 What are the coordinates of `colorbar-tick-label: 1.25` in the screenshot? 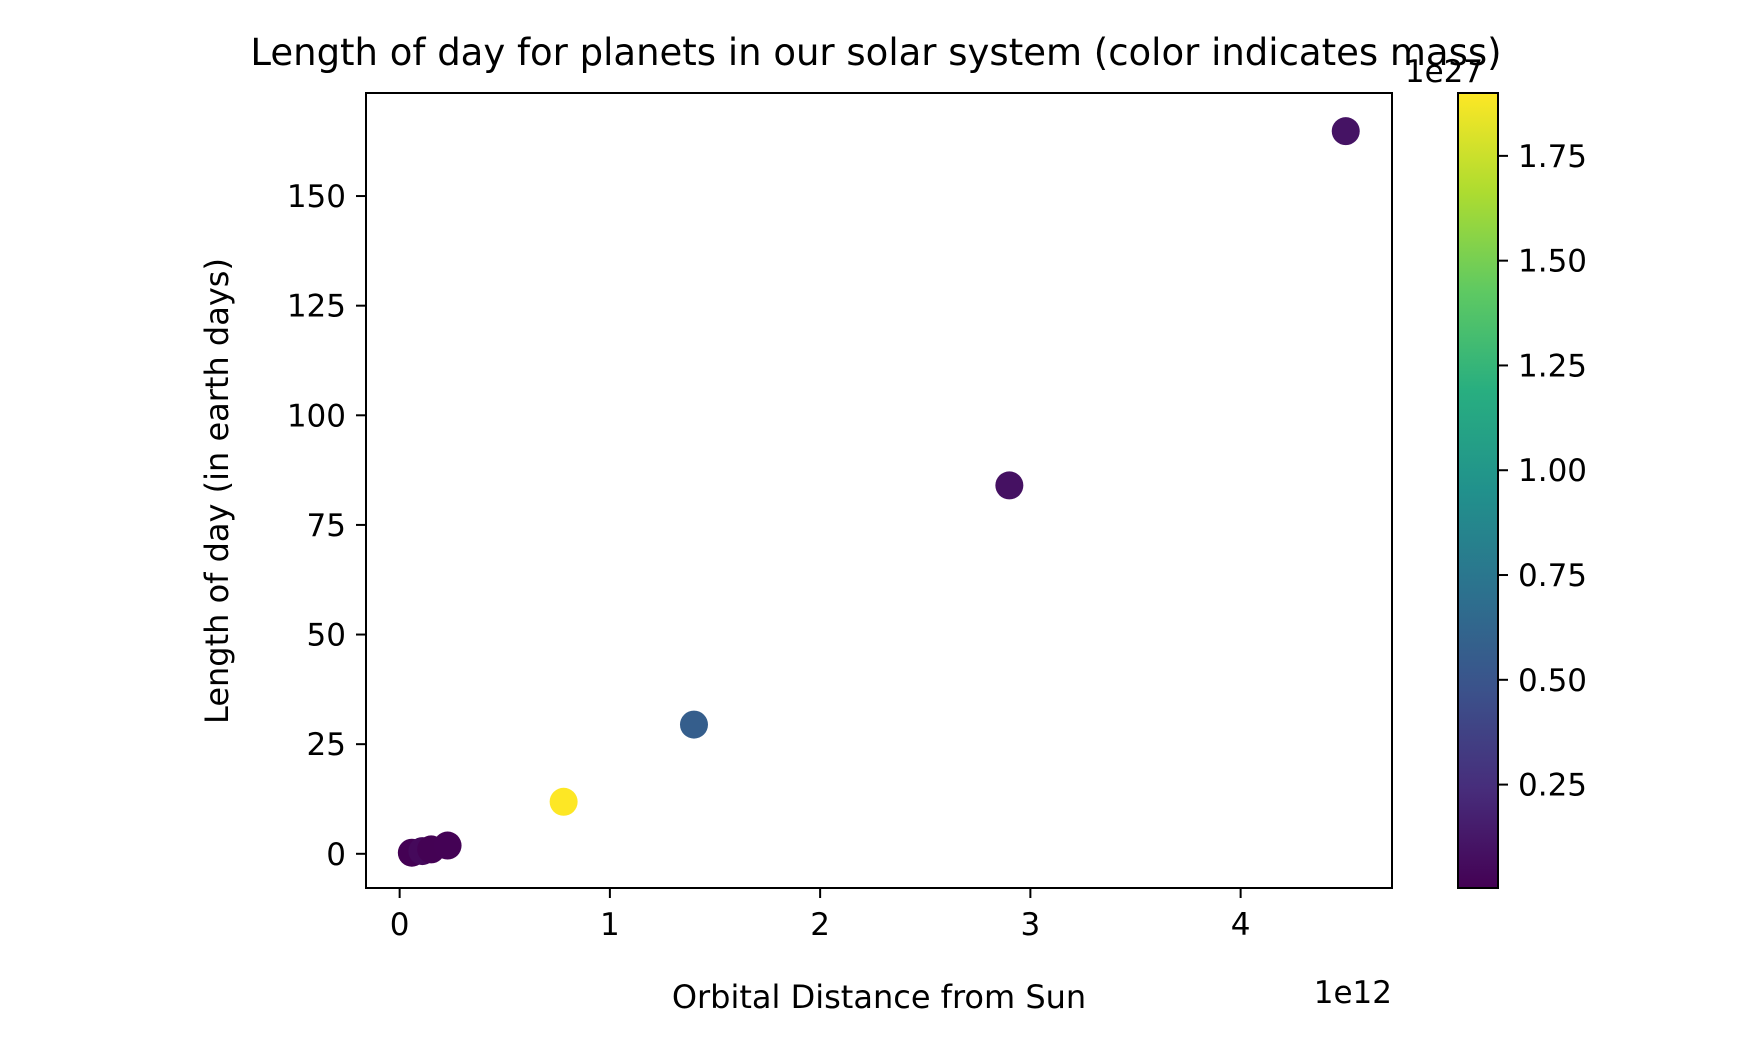 It's located at (1552, 366).